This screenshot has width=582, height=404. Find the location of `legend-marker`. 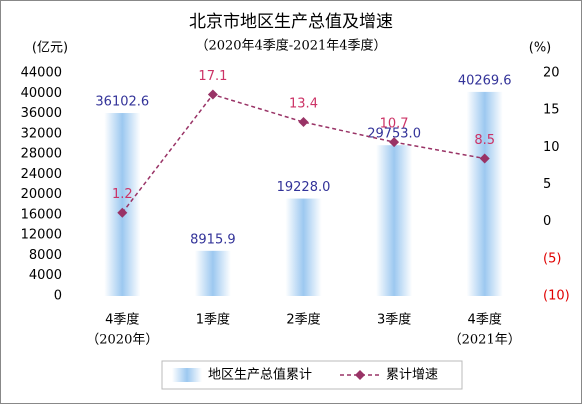

legend-marker is located at coordinates (360, 375).